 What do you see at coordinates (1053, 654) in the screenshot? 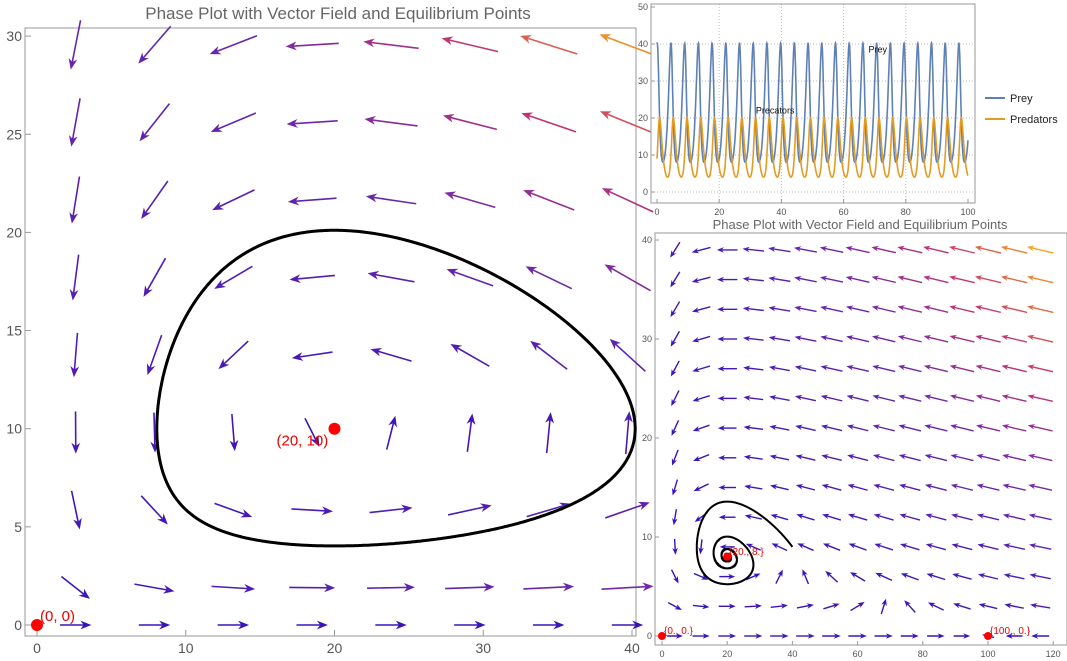
I see `x-tick-label: 120` at bounding box center [1053, 654].